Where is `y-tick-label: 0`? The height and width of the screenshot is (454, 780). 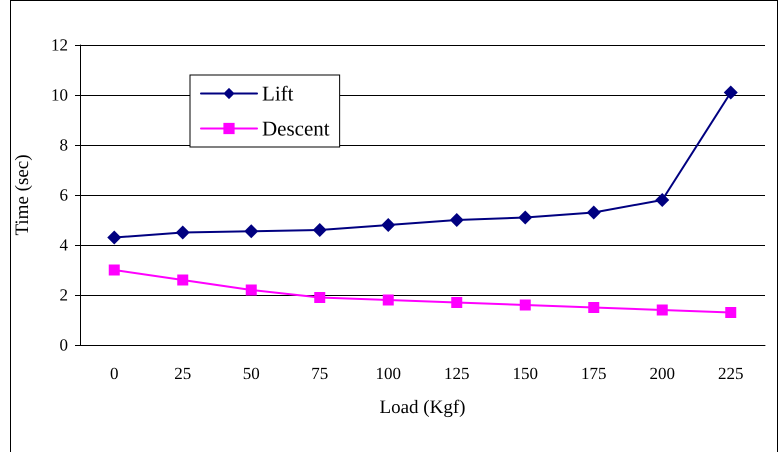
y-tick-label: 0 is located at coordinates (64, 345).